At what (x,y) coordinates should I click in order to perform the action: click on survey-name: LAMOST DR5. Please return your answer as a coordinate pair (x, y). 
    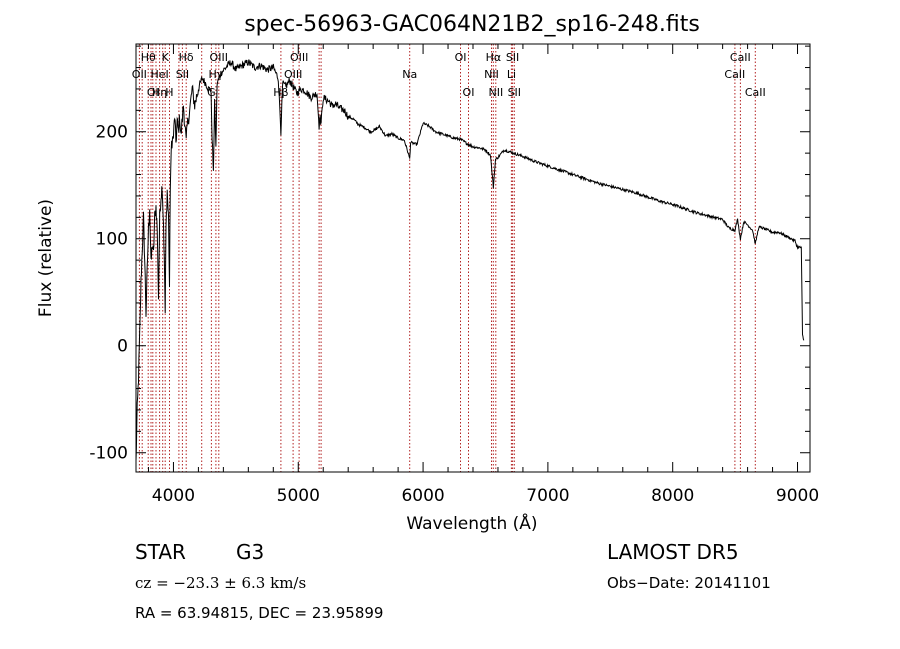
    Looking at the image, I should click on (673, 552).